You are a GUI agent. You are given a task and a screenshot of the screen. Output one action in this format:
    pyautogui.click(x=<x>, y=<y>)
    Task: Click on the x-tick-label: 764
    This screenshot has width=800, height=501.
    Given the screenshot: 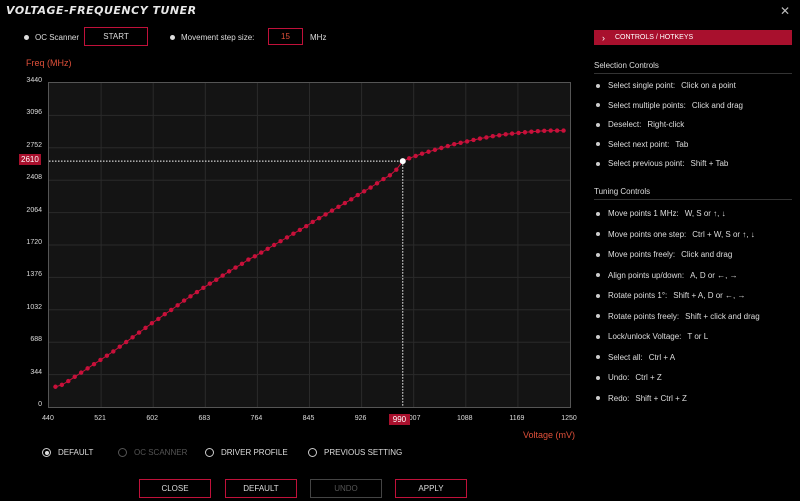 What is the action you would take?
    pyautogui.click(x=256, y=418)
    